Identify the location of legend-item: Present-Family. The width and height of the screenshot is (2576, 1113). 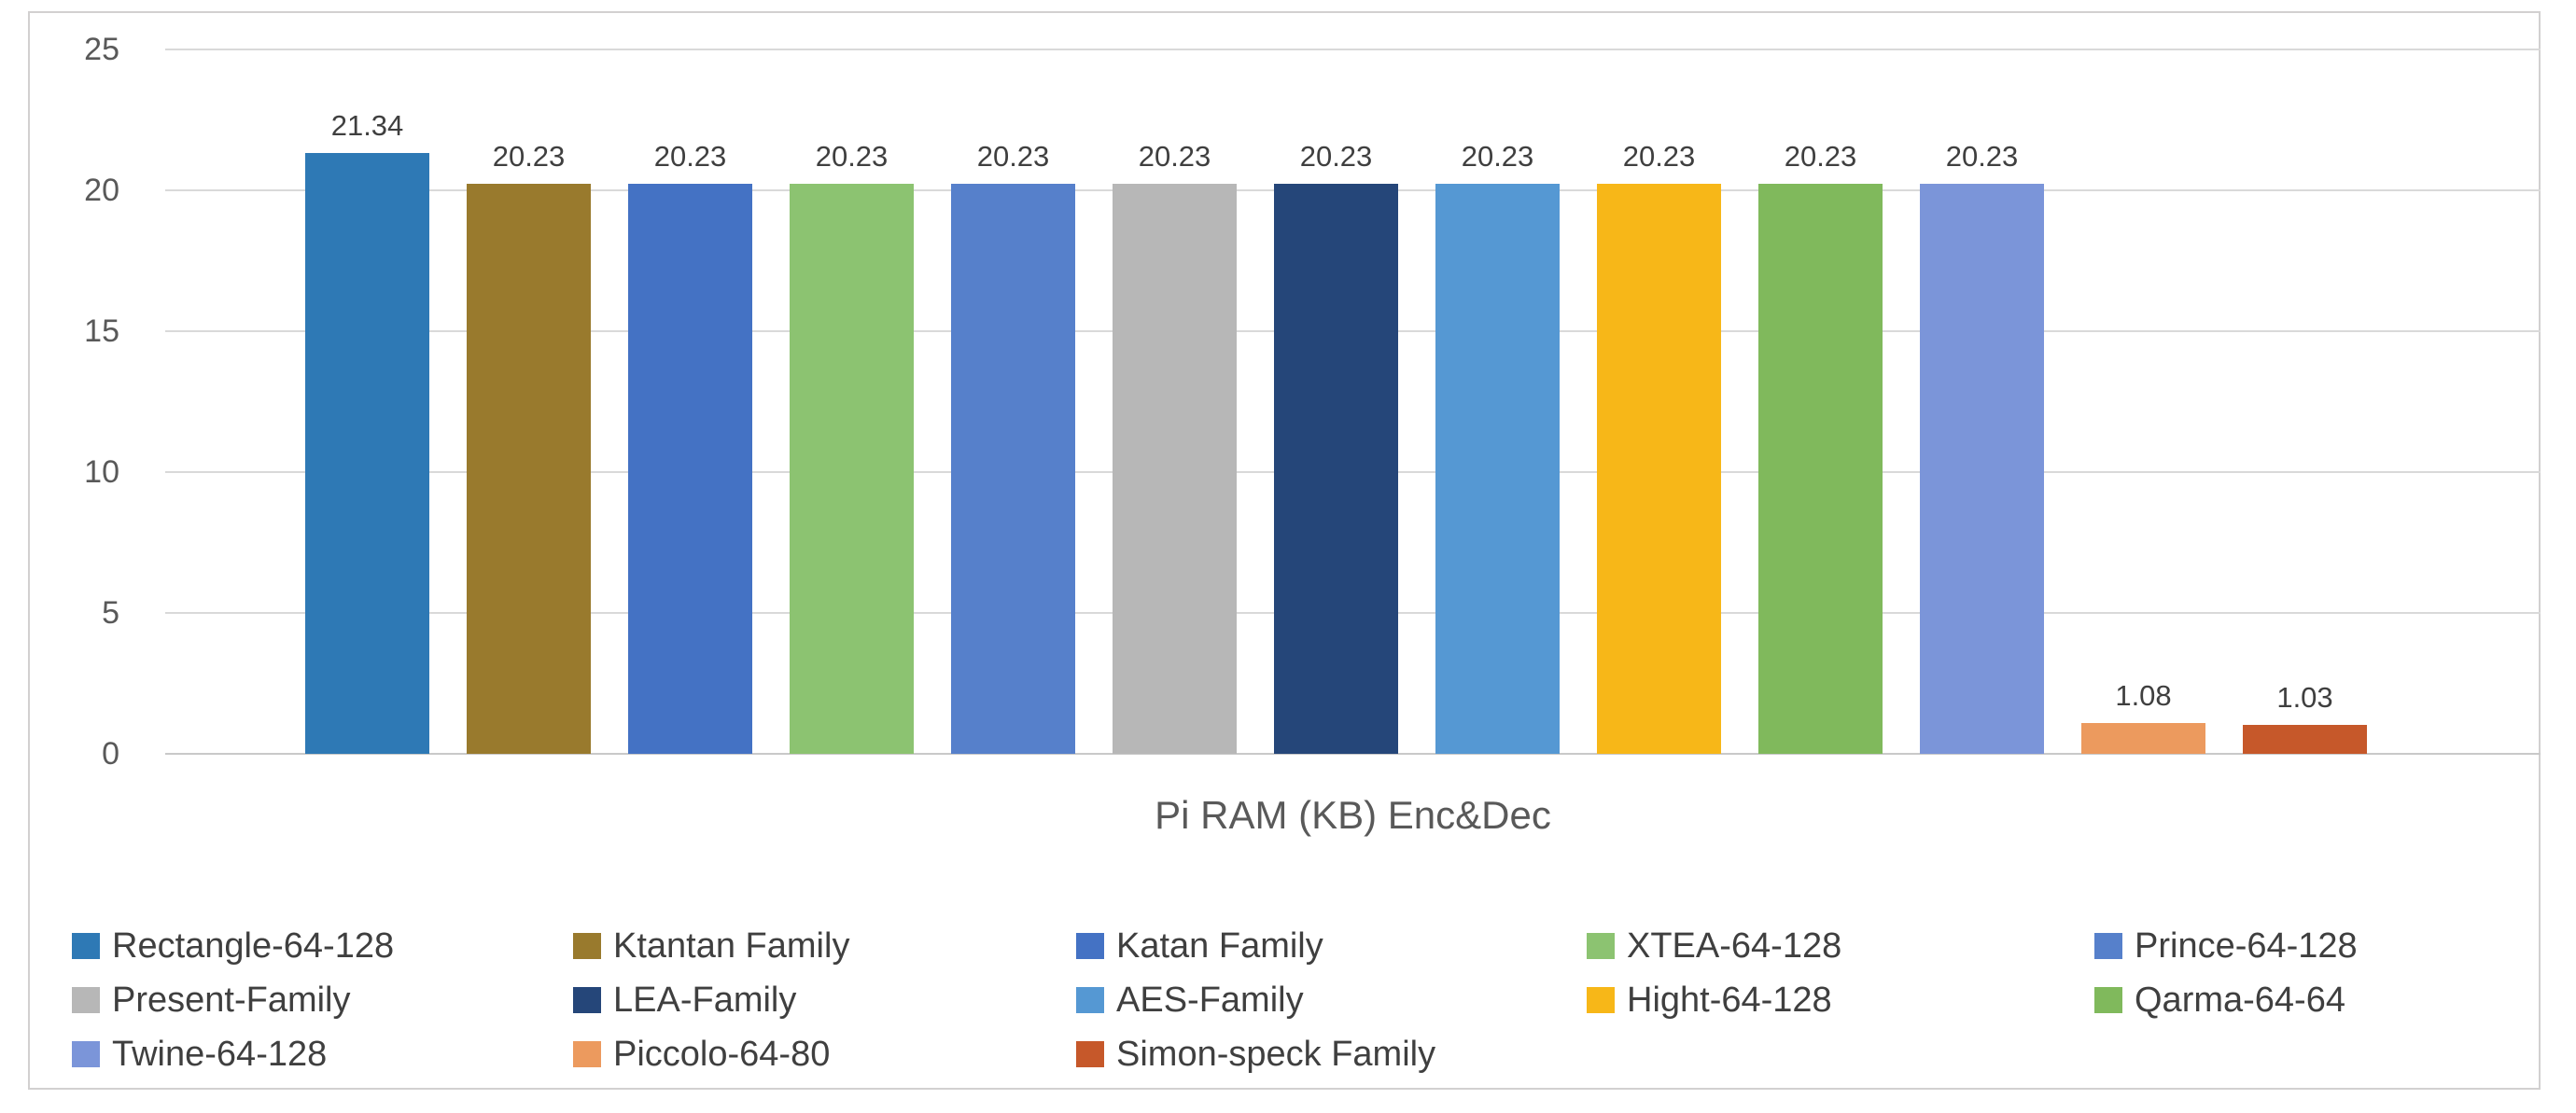
(211, 1000).